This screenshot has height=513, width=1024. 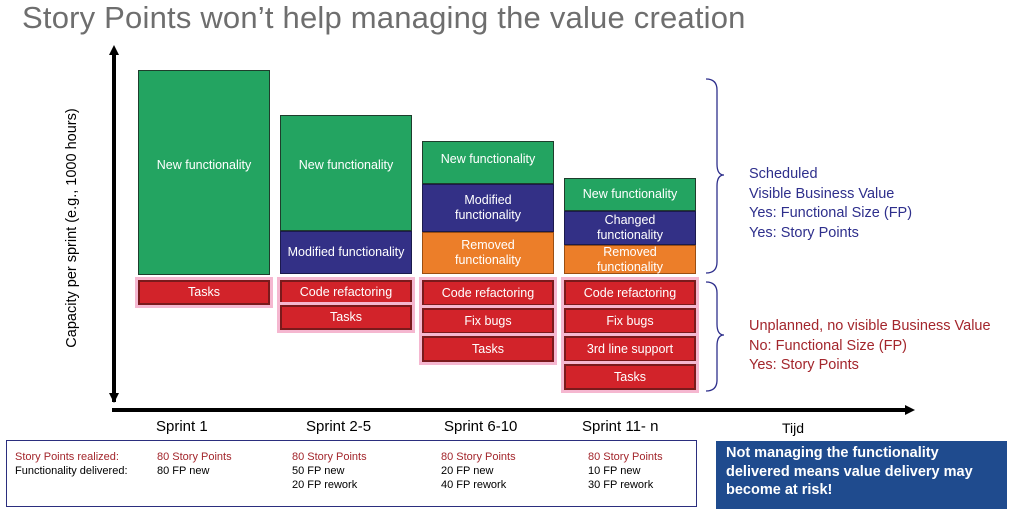 I want to click on functionality-label: Functionality delivered:, so click(x=71, y=471).